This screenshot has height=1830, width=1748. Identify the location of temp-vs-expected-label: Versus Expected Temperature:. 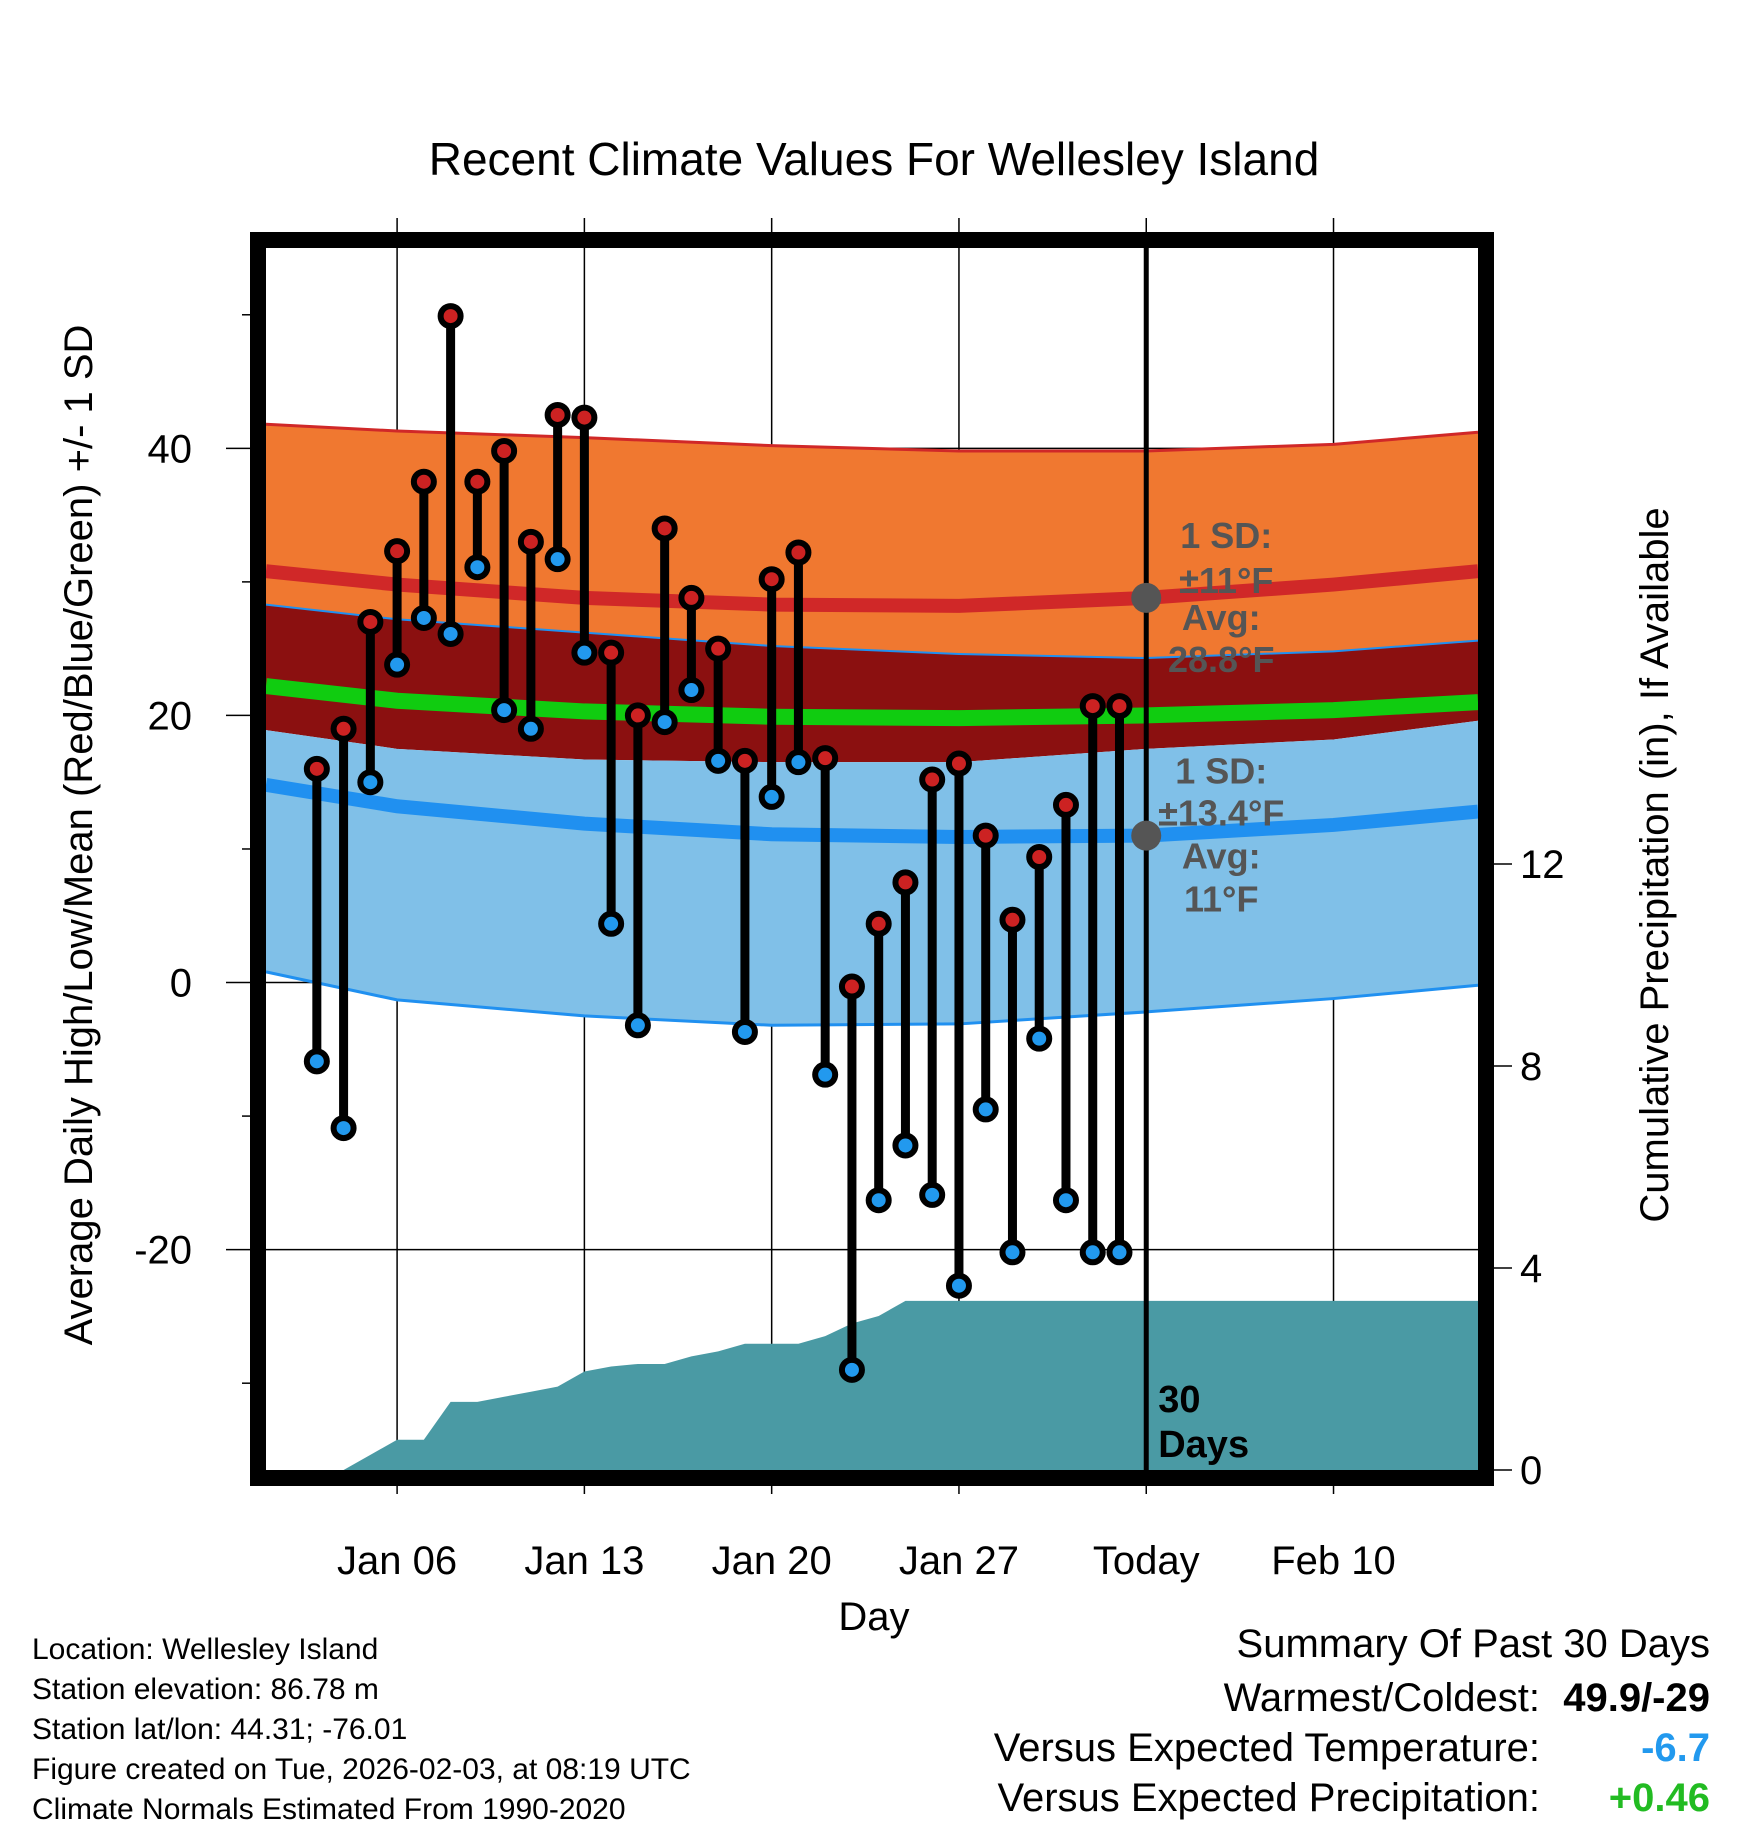
(1266, 1748).